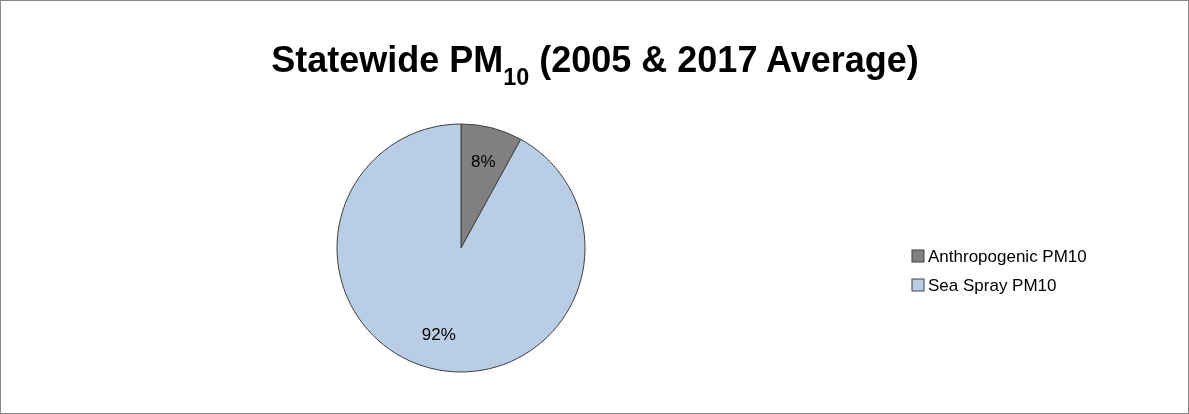  What do you see at coordinates (483, 162) in the screenshot?
I see `data-label: 8%` at bounding box center [483, 162].